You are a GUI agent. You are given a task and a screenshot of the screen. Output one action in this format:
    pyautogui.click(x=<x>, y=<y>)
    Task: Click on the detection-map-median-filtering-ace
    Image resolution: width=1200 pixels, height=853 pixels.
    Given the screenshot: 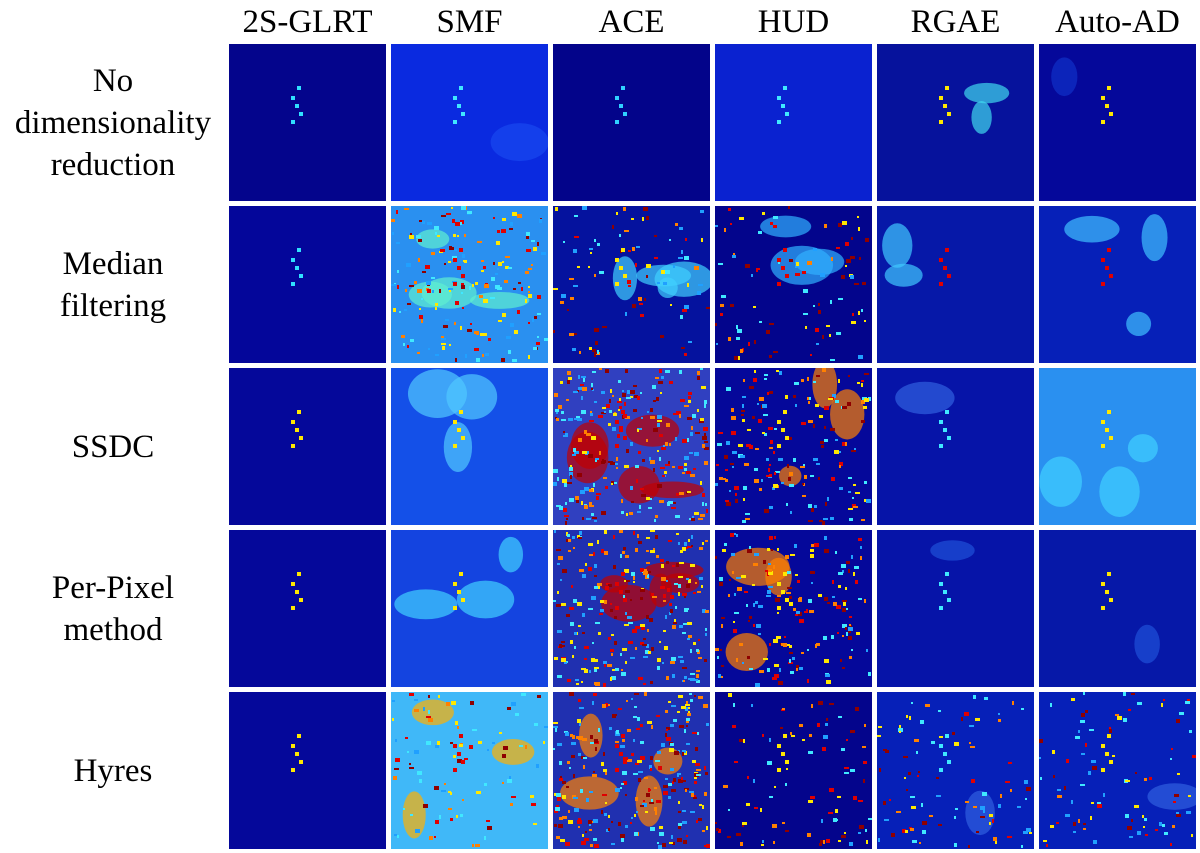 What is the action you would take?
    pyautogui.click(x=631, y=284)
    